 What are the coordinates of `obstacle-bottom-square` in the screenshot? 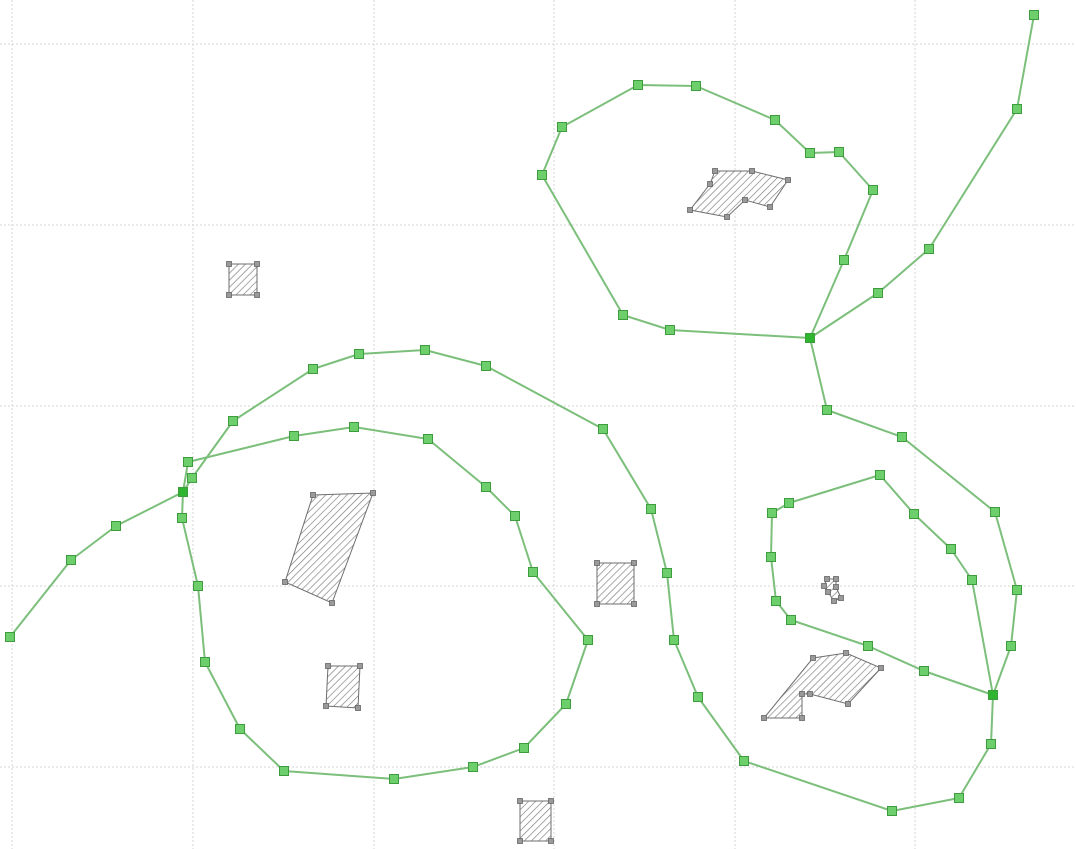 It's located at (536, 821).